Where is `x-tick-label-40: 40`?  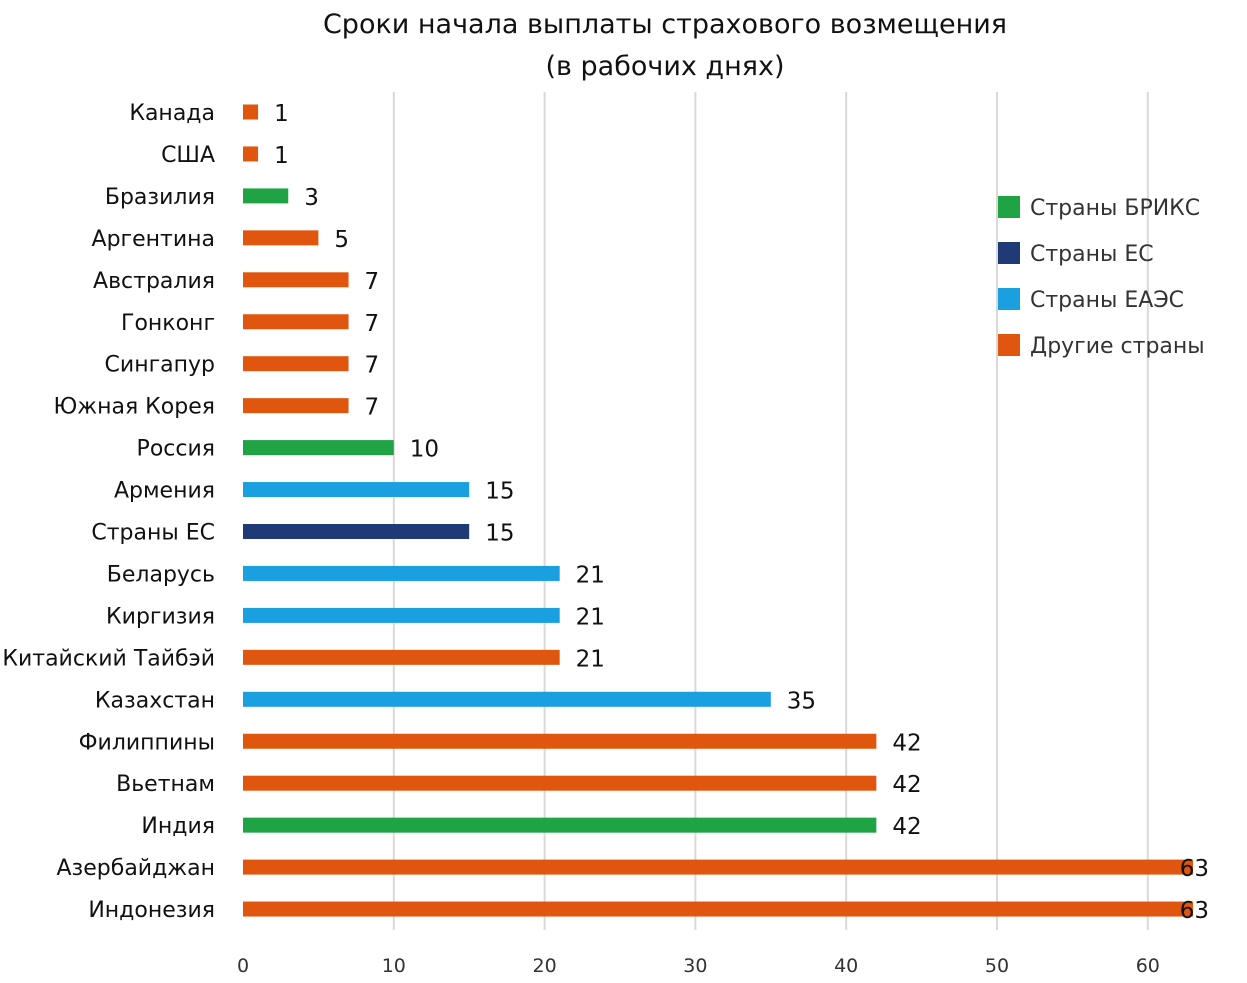 x-tick-label-40: 40 is located at coordinates (846, 966).